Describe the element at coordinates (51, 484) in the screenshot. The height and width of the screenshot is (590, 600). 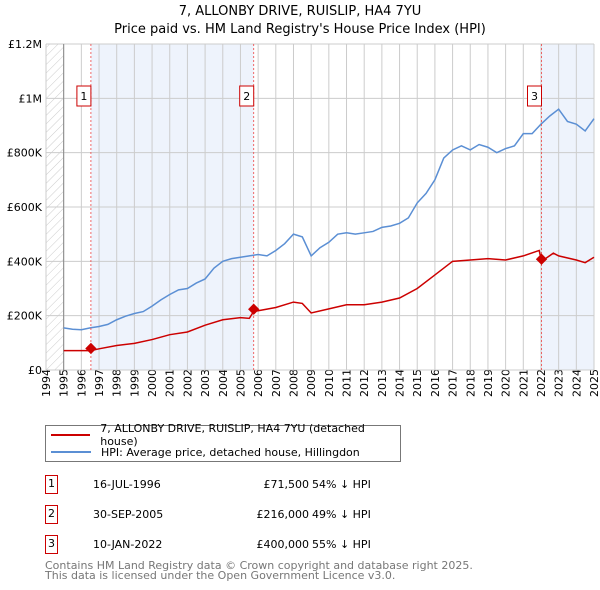
I see `sale-number-badge: 1` at that location.